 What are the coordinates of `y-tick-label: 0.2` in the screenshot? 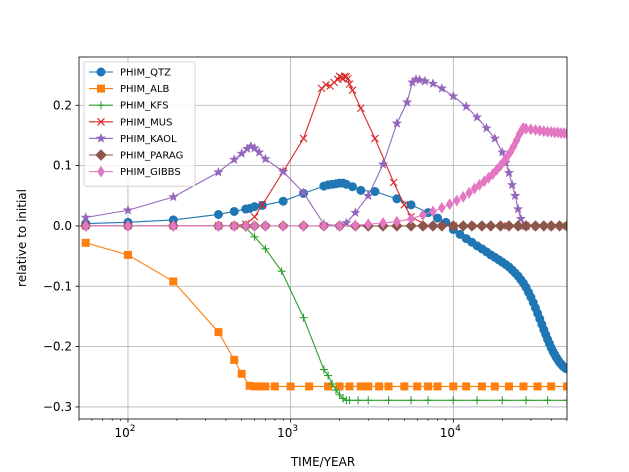 It's located at (62, 105).